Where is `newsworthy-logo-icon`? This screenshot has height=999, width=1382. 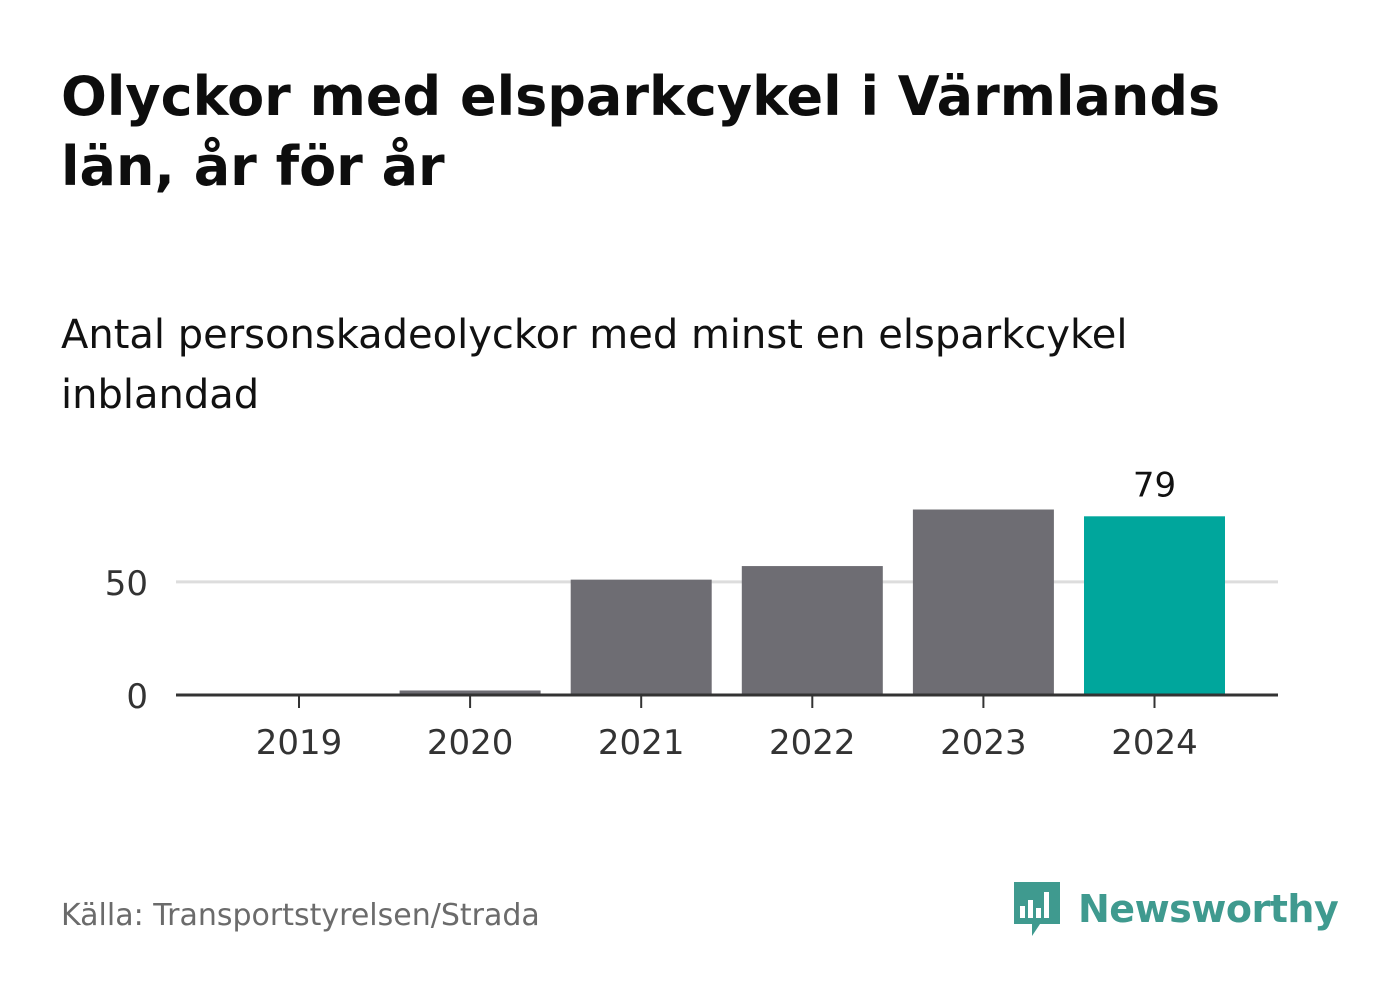
newsworthy-logo-icon is located at coordinates (1037, 909).